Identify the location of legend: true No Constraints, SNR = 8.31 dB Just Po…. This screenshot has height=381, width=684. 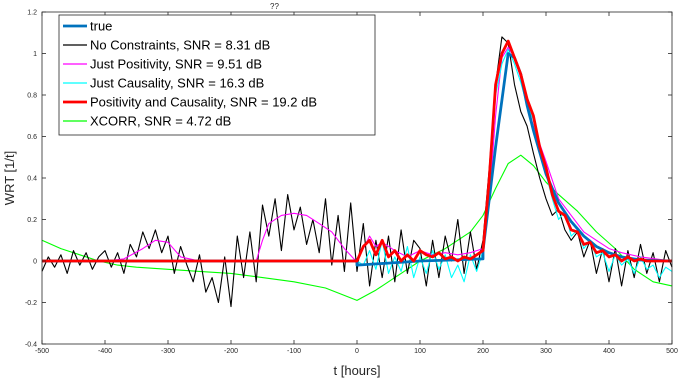
(217, 75).